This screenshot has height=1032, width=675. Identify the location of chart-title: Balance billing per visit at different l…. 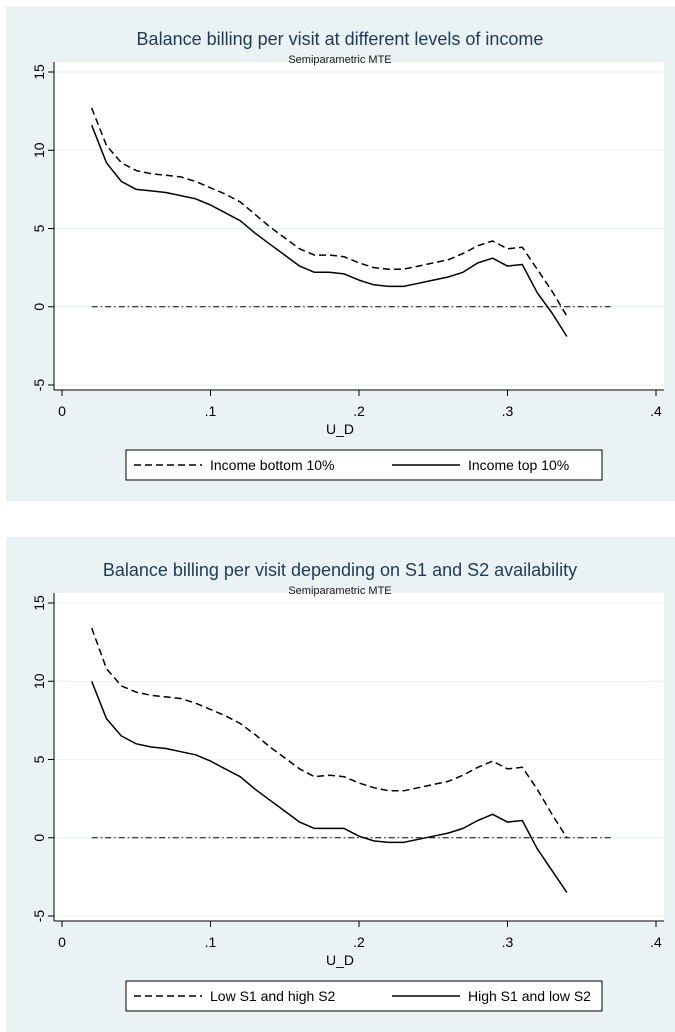
(340, 39).